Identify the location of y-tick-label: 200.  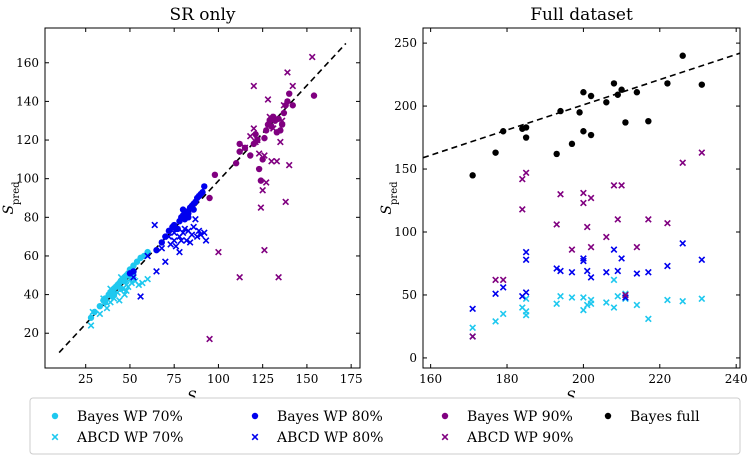
(405, 106).